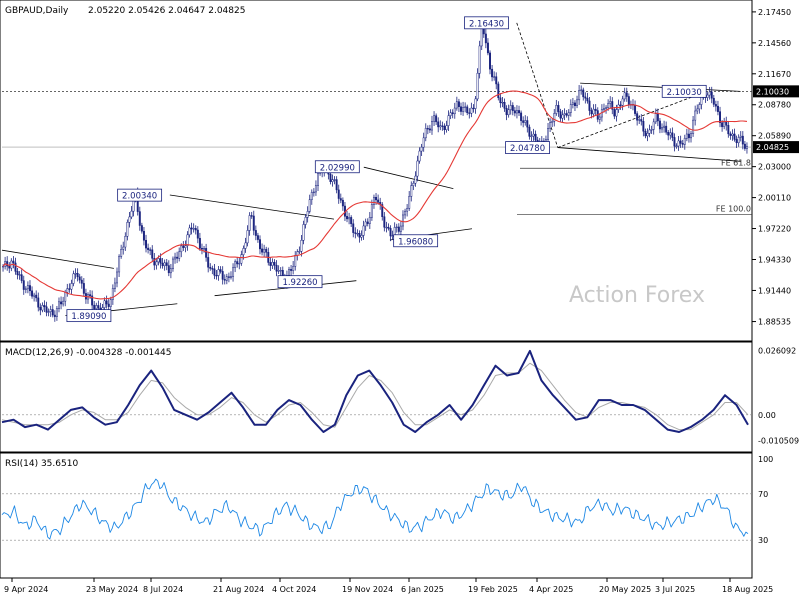 The image size is (800, 600). Describe the element at coordinates (777, 351) in the screenshot. I see `macd-y-tick-label: 0.026092` at that location.